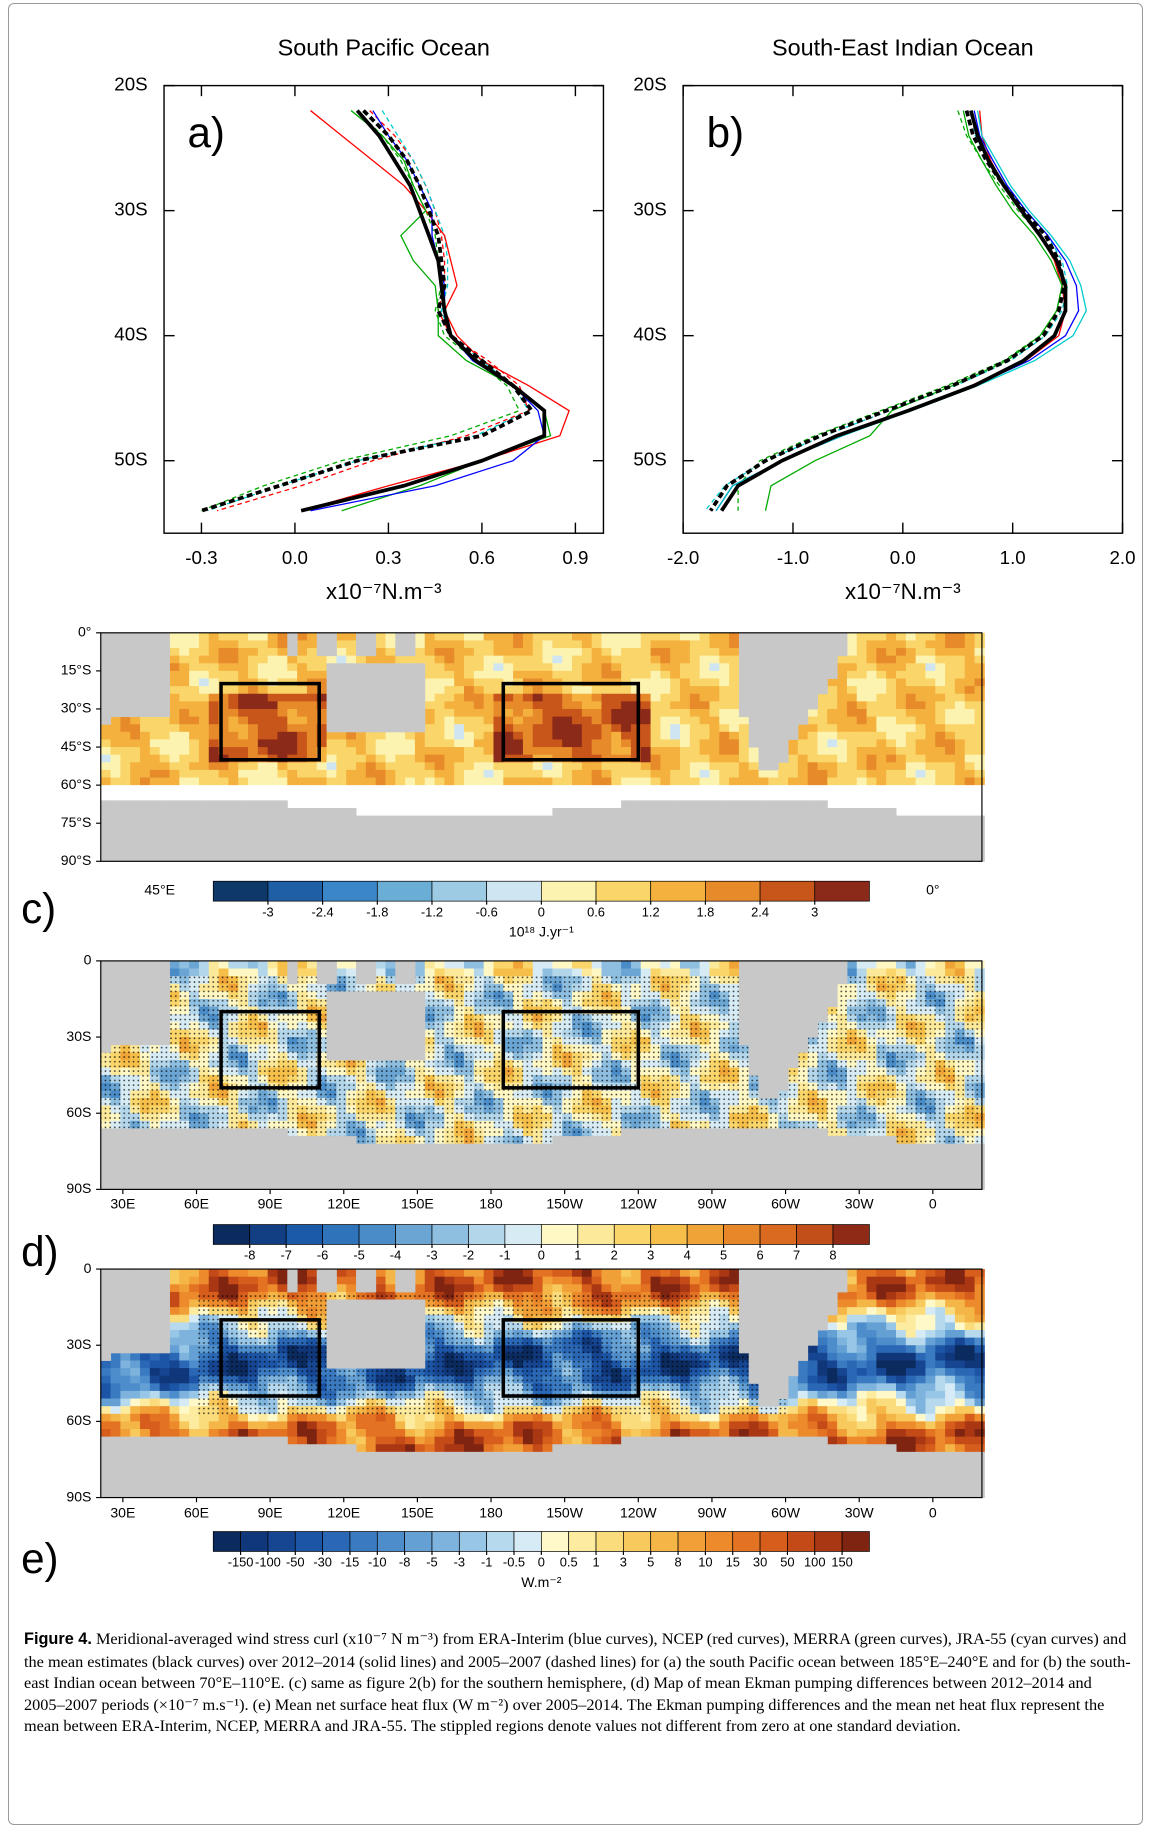  What do you see at coordinates (487, 911) in the screenshot?
I see `colorbar-label: -0.6` at bounding box center [487, 911].